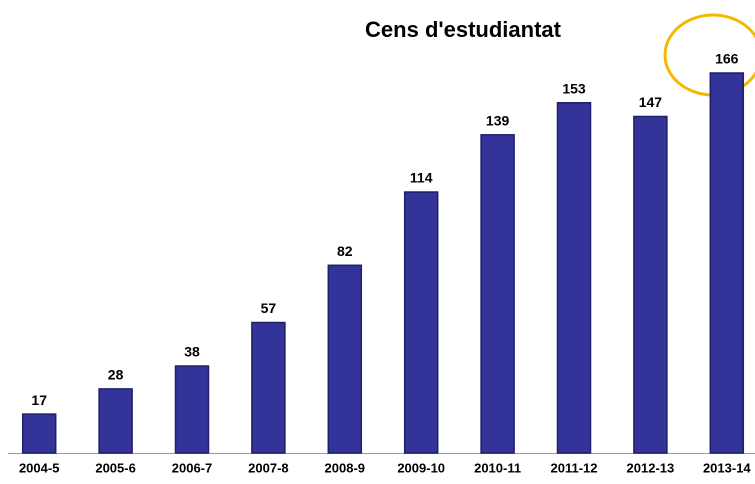  I want to click on x-tick-label: 2005-6, so click(115, 467).